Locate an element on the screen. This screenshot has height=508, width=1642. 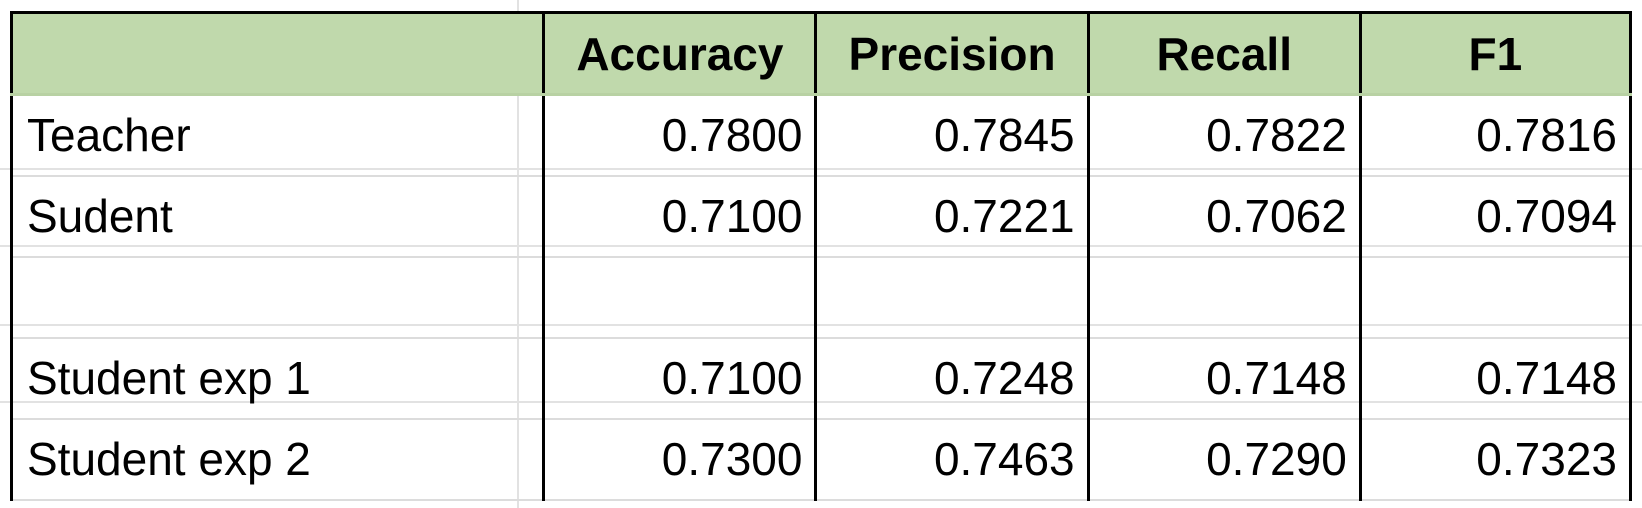
row-label-cell: Sudent is located at coordinates (277, 216).